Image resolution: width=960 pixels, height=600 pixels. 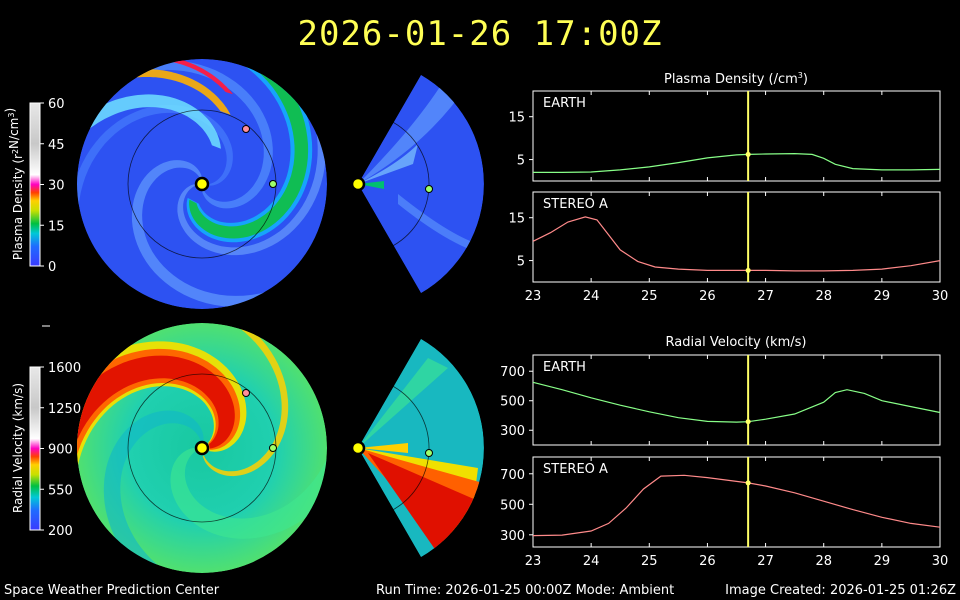 What do you see at coordinates (840, 590) in the screenshot?
I see `footer-image-created: Image Created: 2026-01-25 01:26Z` at bounding box center [840, 590].